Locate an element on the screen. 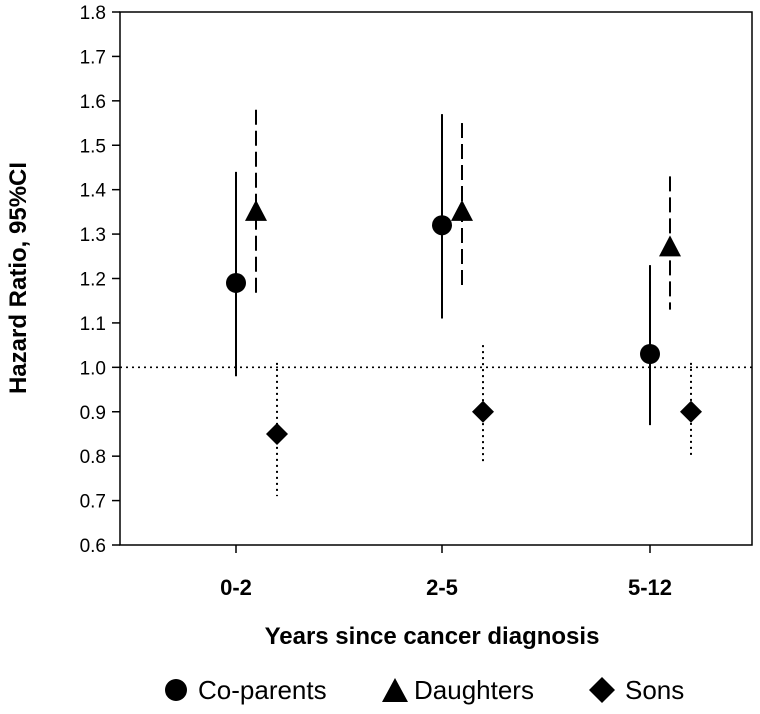  x-tick-label: 2-5 is located at coordinates (442, 587).